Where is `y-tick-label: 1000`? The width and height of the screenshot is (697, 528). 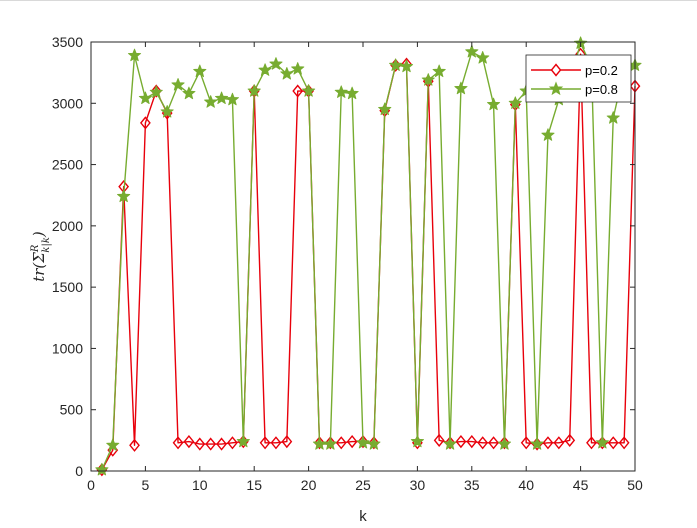
y-tick-label: 1000 is located at coordinates (67, 348).